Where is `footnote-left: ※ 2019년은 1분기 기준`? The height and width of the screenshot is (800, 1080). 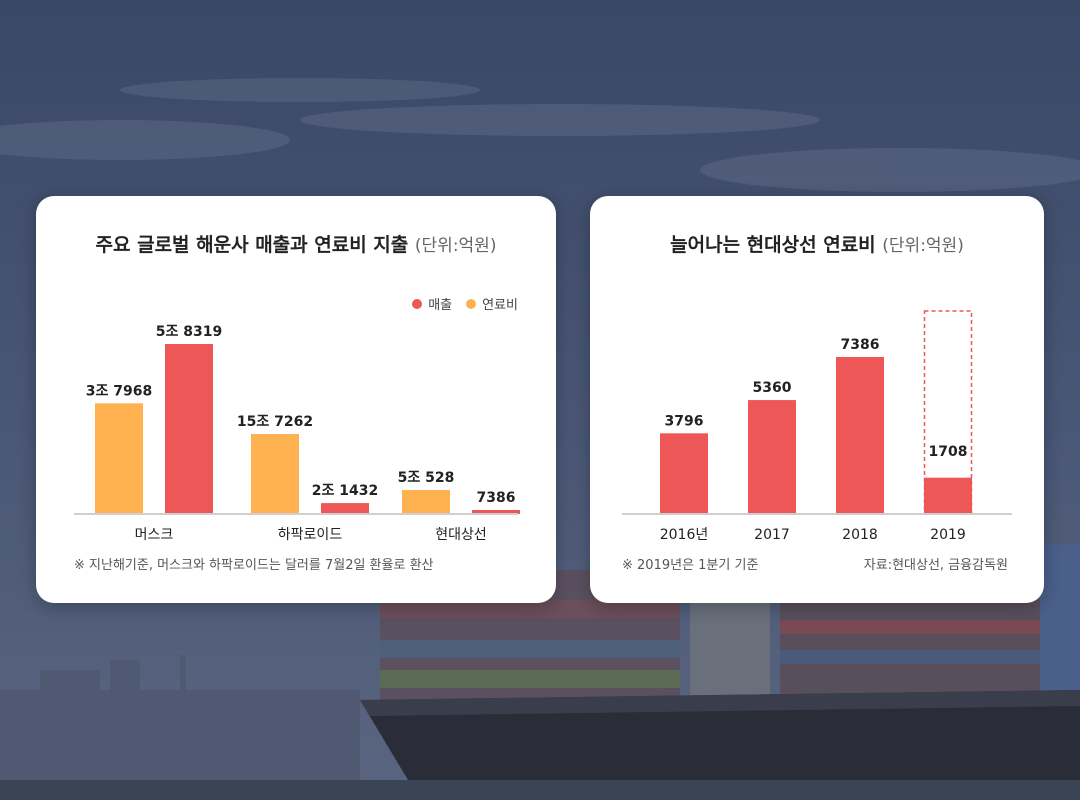
footnote-left: ※ 2019년은 1분기 기준 is located at coordinates (690, 565).